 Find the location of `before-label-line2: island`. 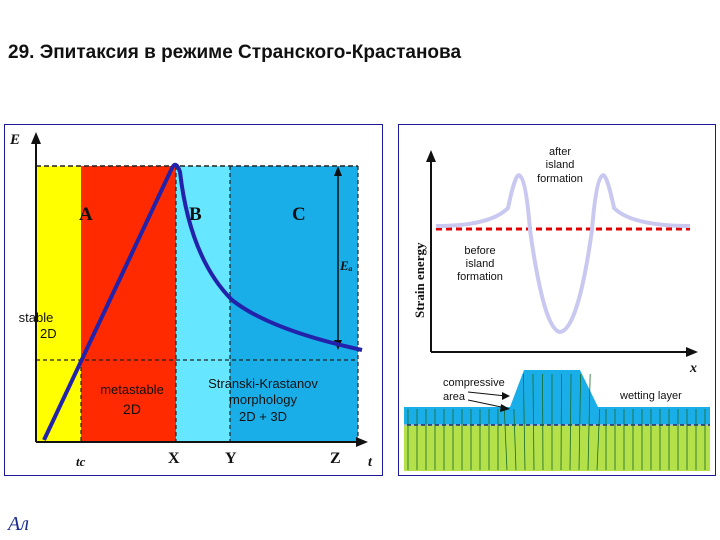

before-label-line2: island is located at coordinates (480, 264).